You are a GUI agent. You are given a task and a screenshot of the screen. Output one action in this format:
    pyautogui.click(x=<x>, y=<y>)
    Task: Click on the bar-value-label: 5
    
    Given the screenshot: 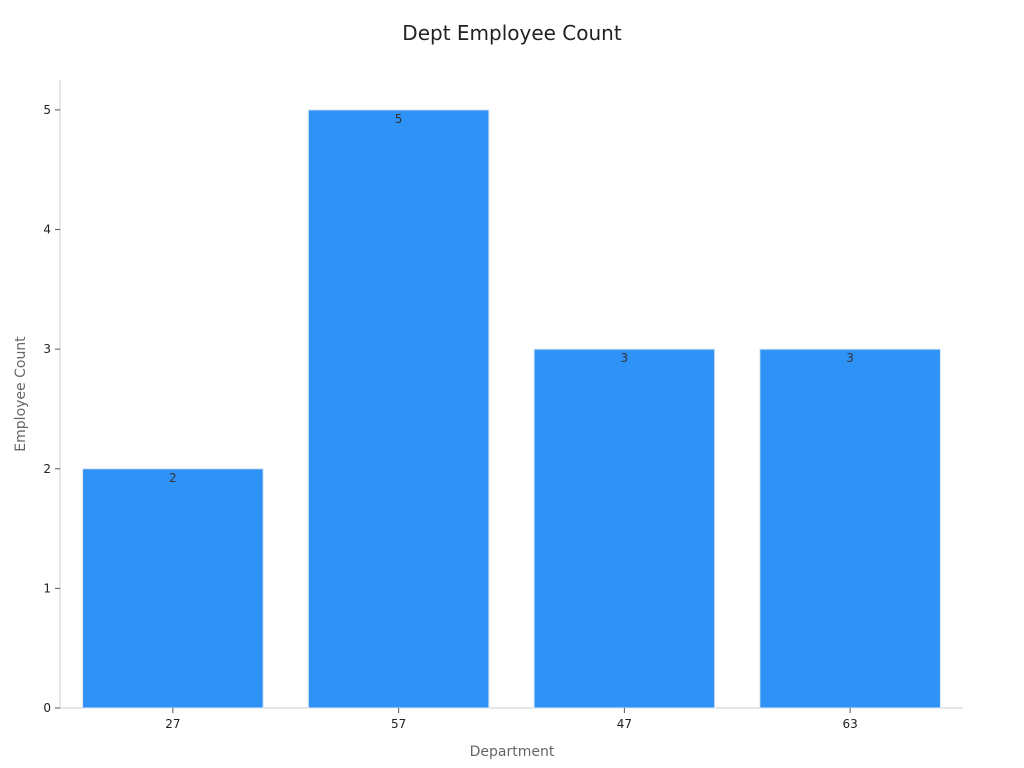 What is the action you would take?
    pyautogui.click(x=399, y=119)
    